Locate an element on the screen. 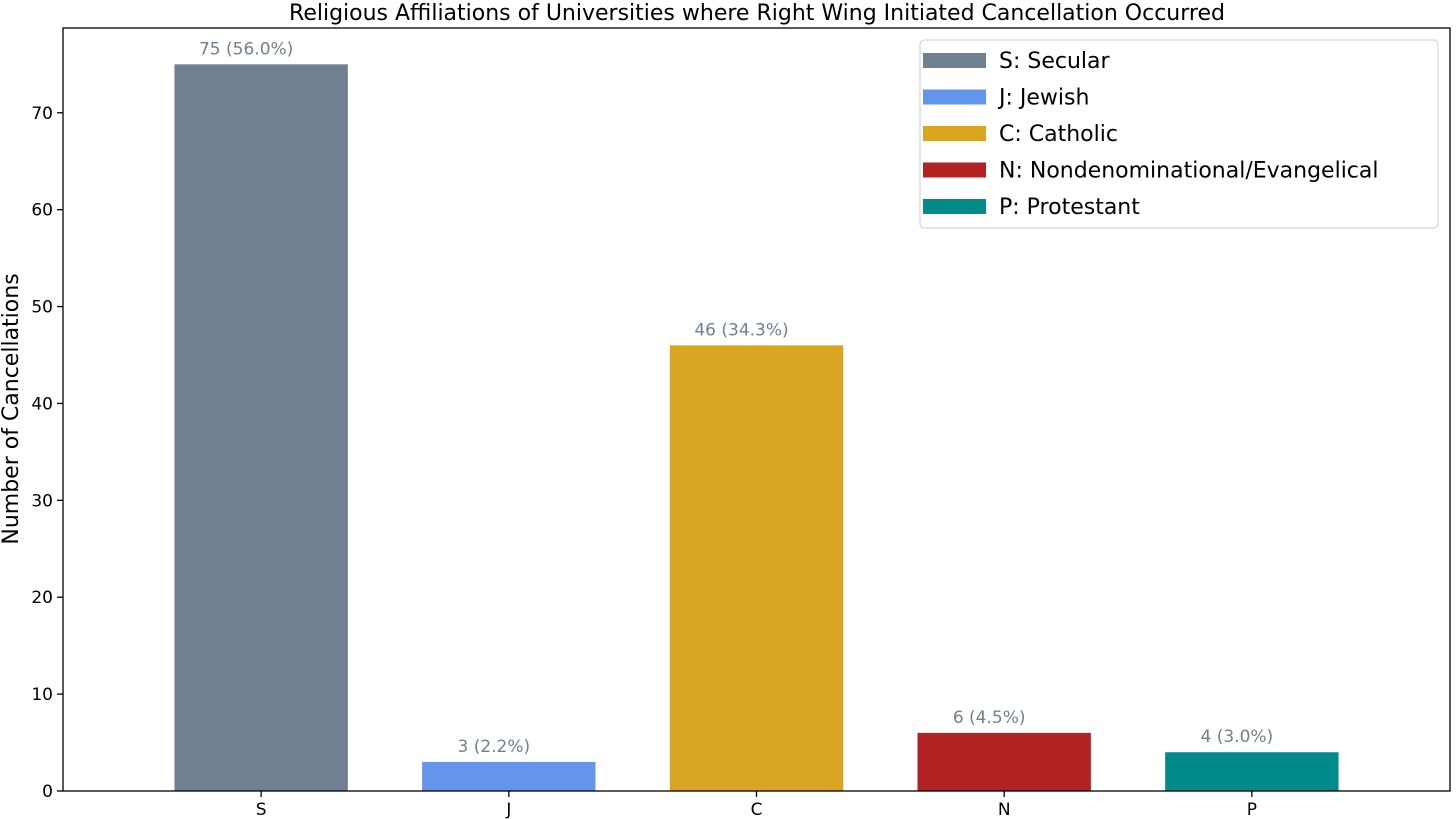 This screenshot has width=1456, height=819. data-label-P: 4 (3.0%) is located at coordinates (1237, 737).